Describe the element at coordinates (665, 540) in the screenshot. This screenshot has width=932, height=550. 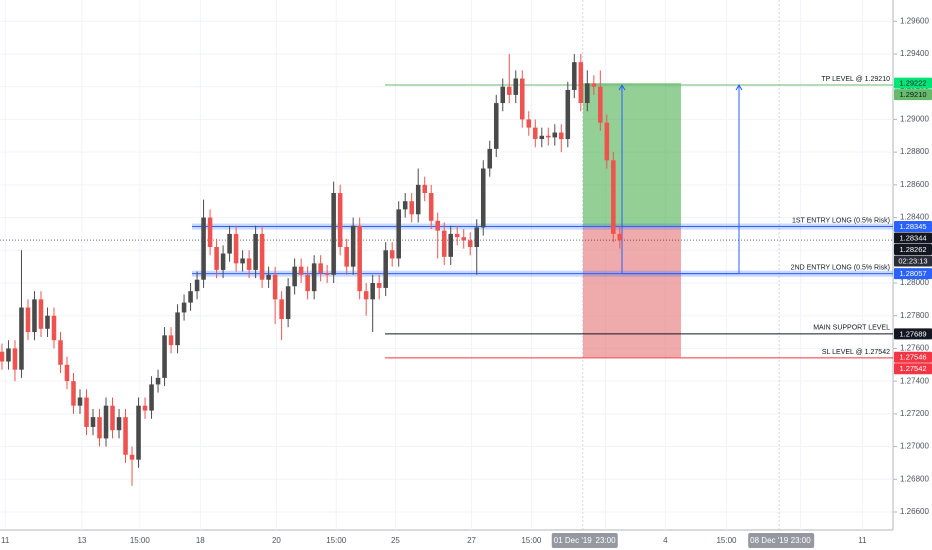
I see `x-tick-label: 4` at that location.